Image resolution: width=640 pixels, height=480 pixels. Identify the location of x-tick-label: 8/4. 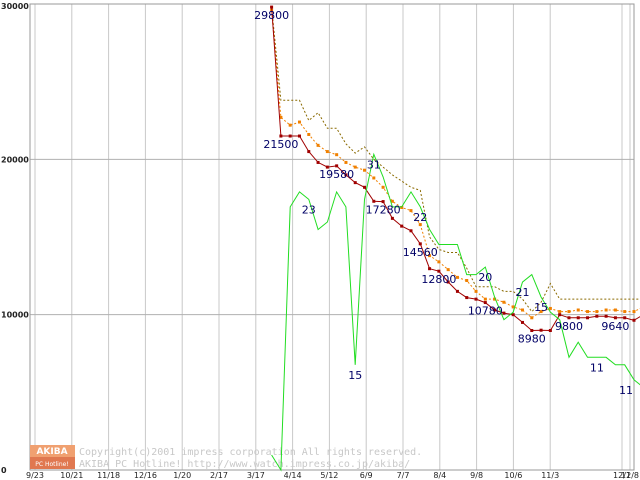
(439, 475).